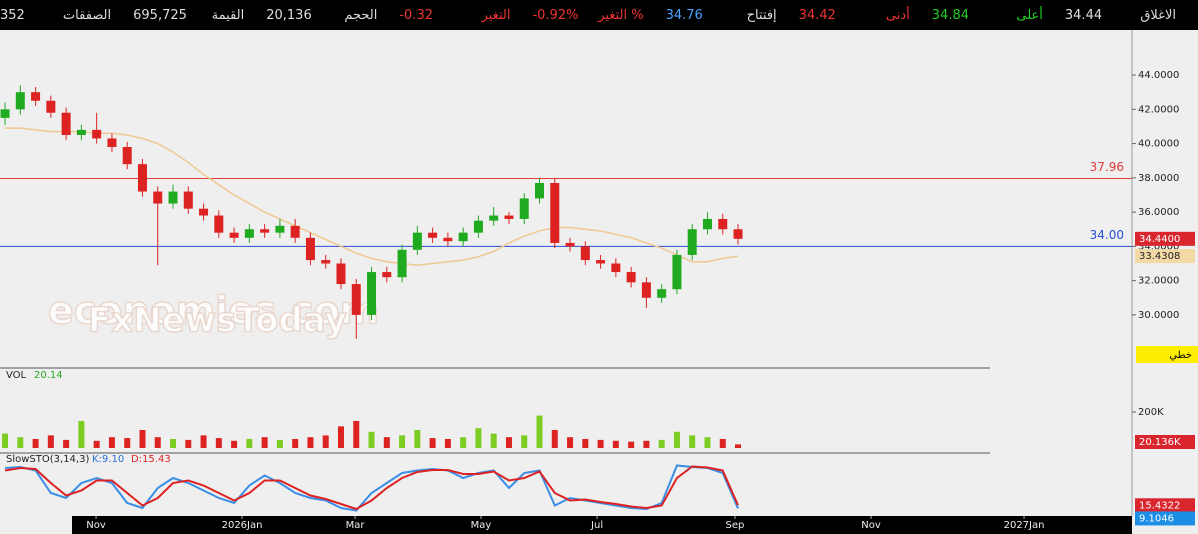  What do you see at coordinates (735, 525) in the screenshot?
I see `x-tick-label: Sep` at bounding box center [735, 525].